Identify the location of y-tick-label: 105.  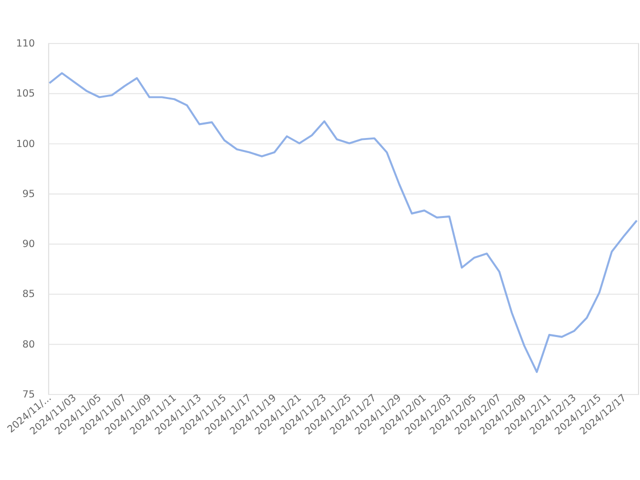
(25, 94).